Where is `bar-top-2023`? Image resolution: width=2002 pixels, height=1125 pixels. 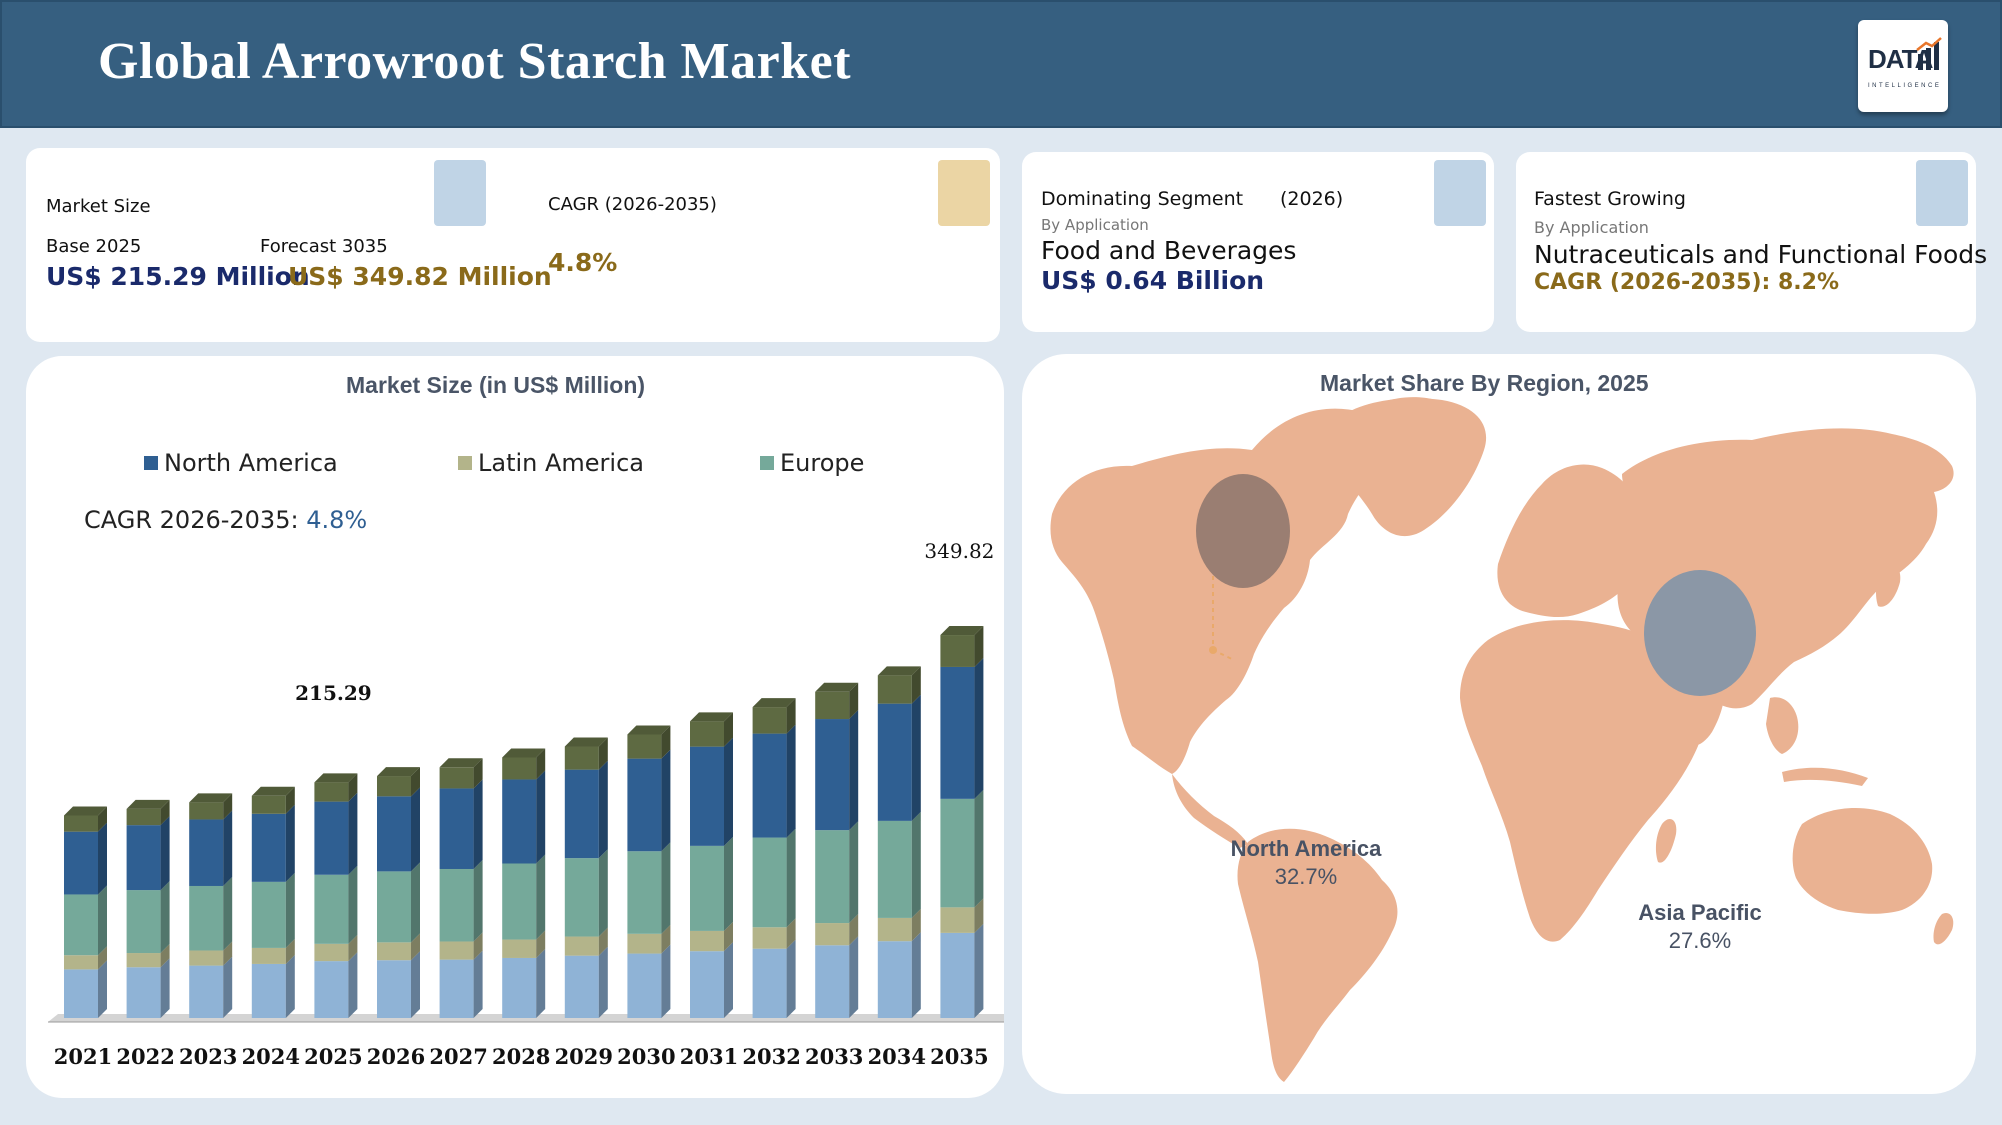 bar-top-2023 is located at coordinates (211, 798).